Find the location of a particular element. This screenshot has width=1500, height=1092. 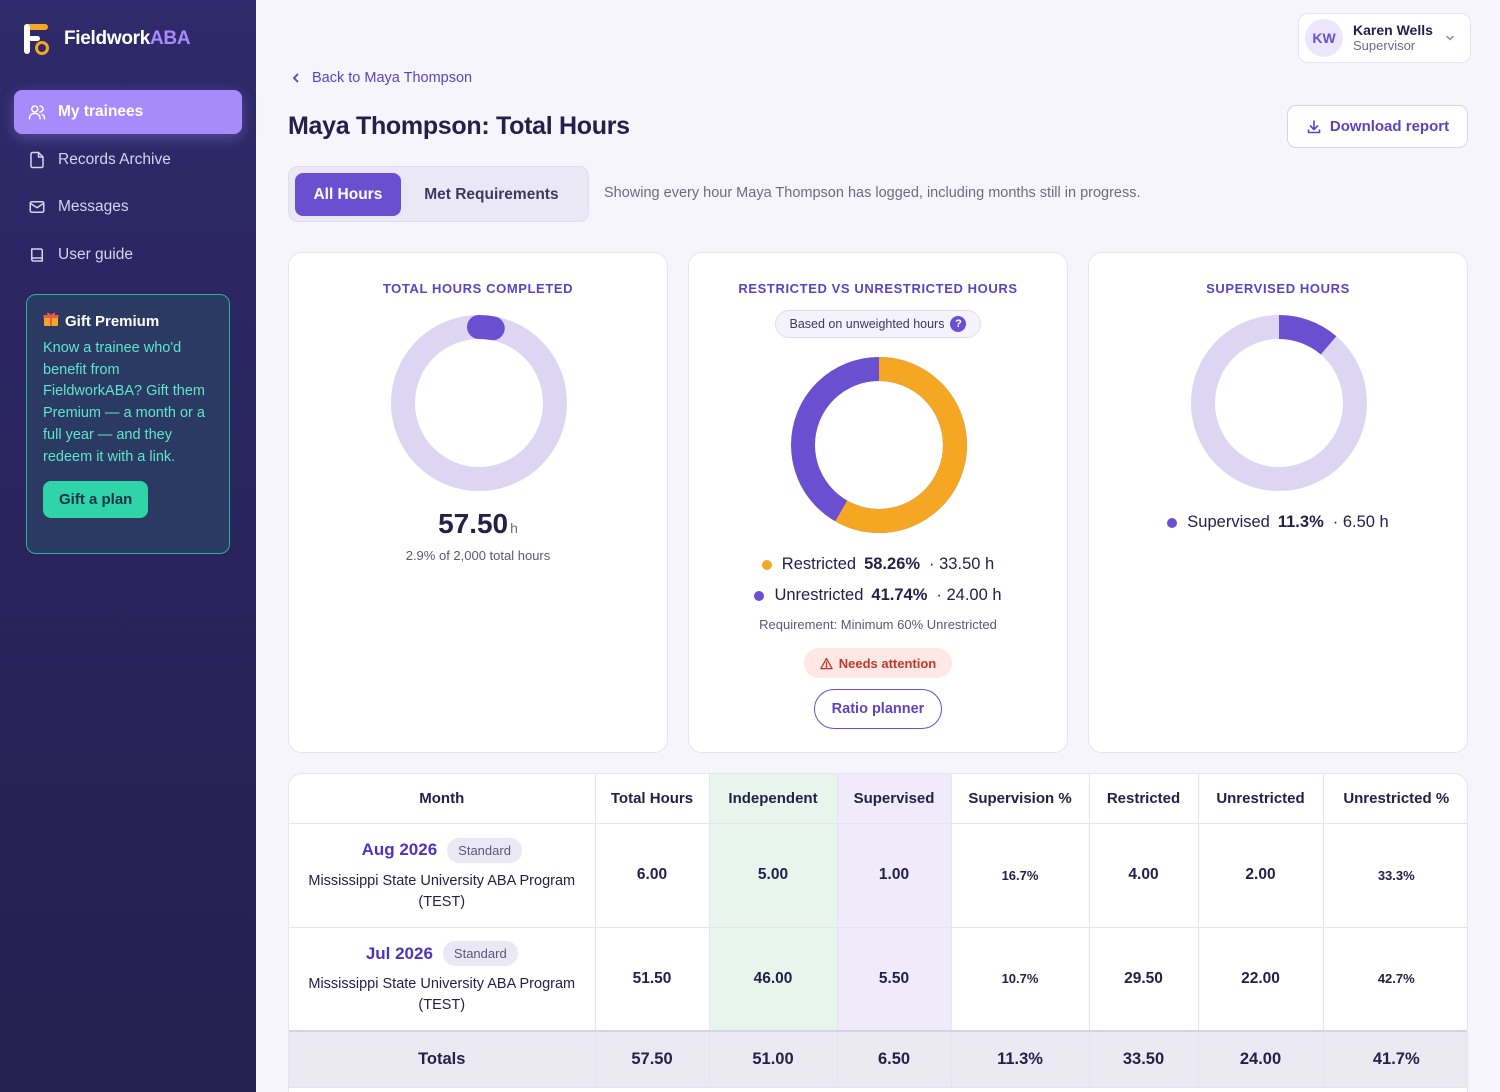

totals-unrestricted: 24.00 is located at coordinates (1261, 1059).